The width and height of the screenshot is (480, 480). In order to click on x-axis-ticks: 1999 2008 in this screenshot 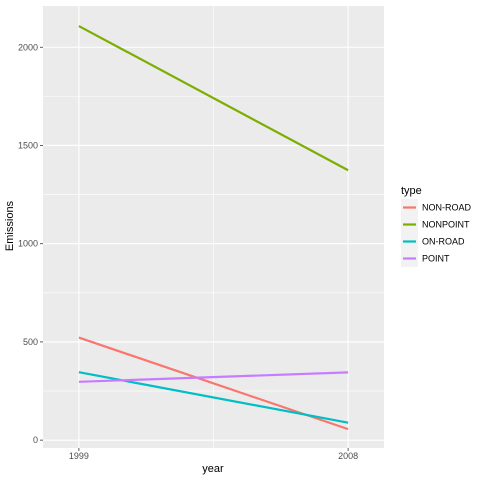, I will do `click(213, 454)`.